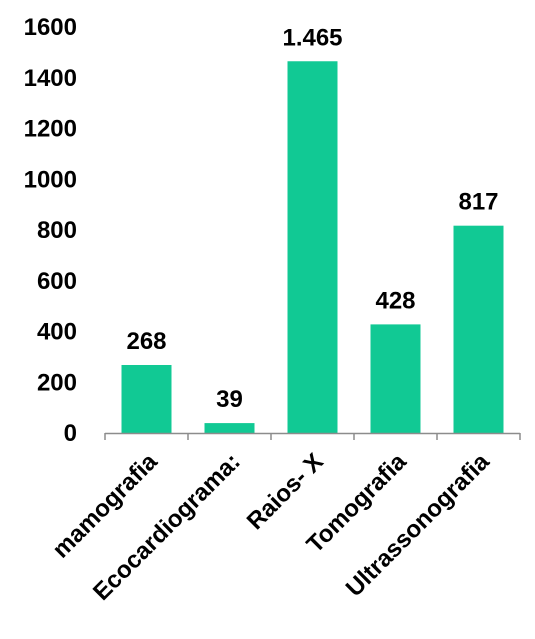 The image size is (535, 639). I want to click on y-tick-label: 800, so click(57, 230).